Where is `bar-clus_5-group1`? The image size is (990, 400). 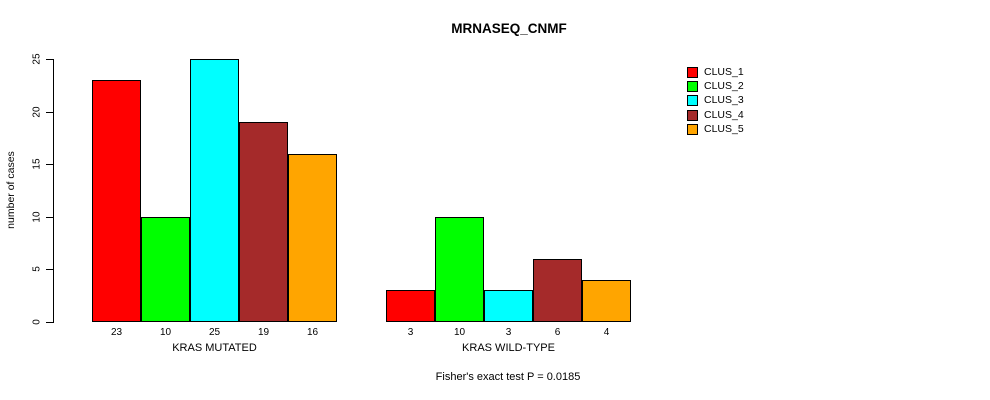
bar-clus_5-group1 is located at coordinates (312, 237).